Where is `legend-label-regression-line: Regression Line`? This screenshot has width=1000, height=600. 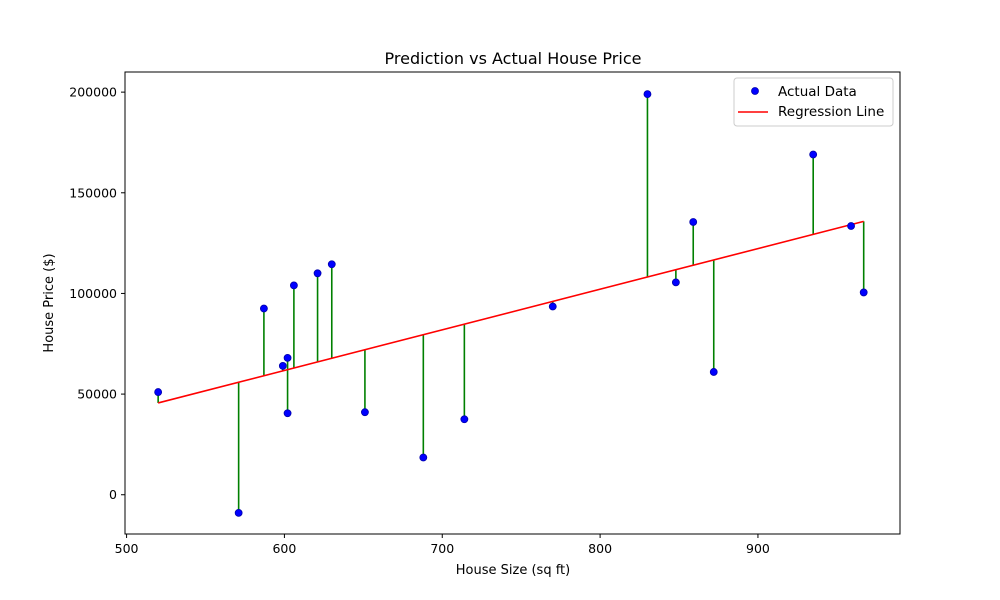
legend-label-regression-line: Regression Line is located at coordinates (831, 112).